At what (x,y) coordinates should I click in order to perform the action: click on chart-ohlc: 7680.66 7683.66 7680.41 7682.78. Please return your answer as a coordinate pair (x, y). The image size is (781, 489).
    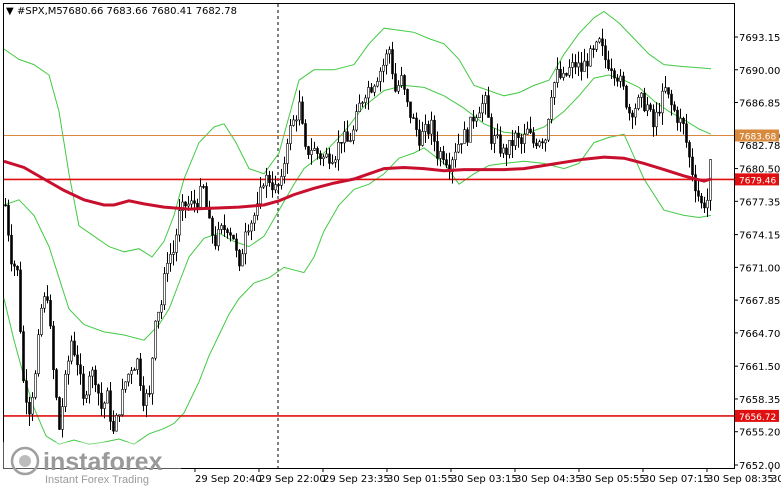
    Looking at the image, I should click on (149, 11).